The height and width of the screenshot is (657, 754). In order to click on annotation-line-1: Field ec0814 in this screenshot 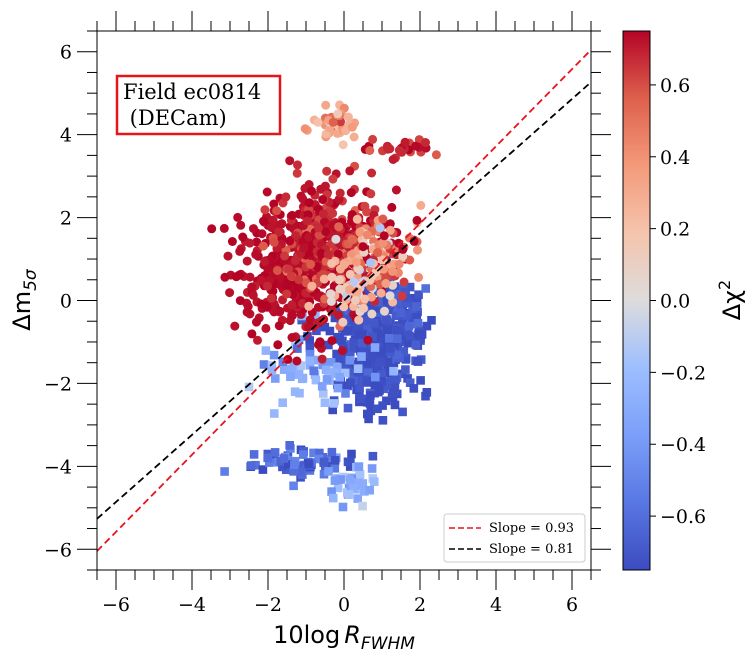, I will do `click(192, 92)`.